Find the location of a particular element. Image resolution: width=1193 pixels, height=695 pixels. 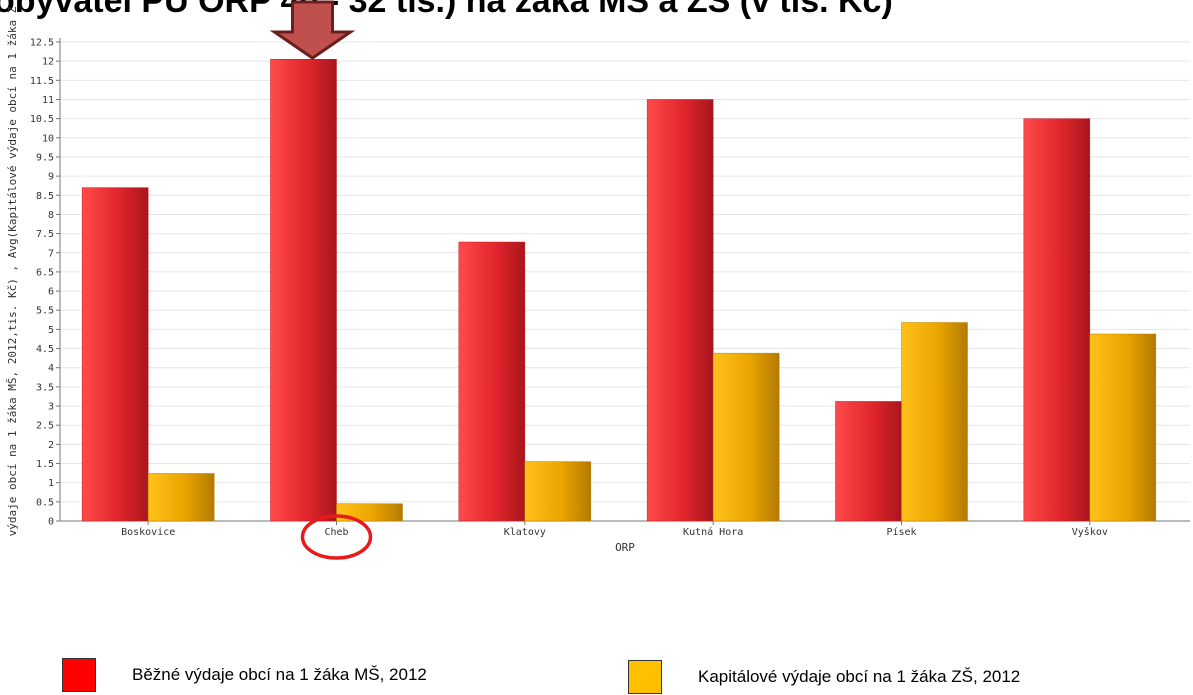

y-tick-label: 12.5 is located at coordinates (42, 43).